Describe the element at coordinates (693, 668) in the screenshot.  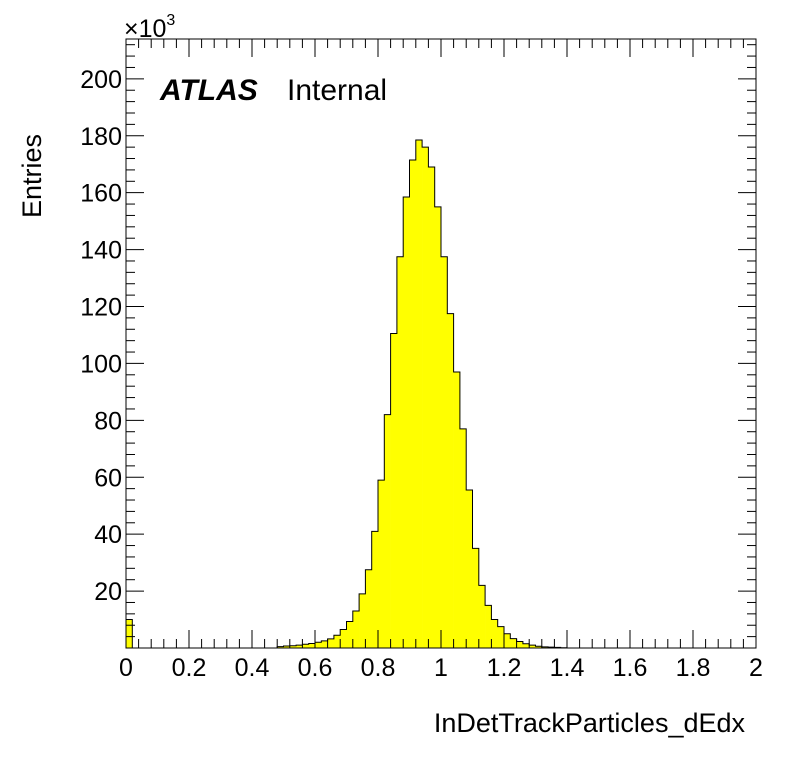
I see `x-tick-label: 1.8` at that location.